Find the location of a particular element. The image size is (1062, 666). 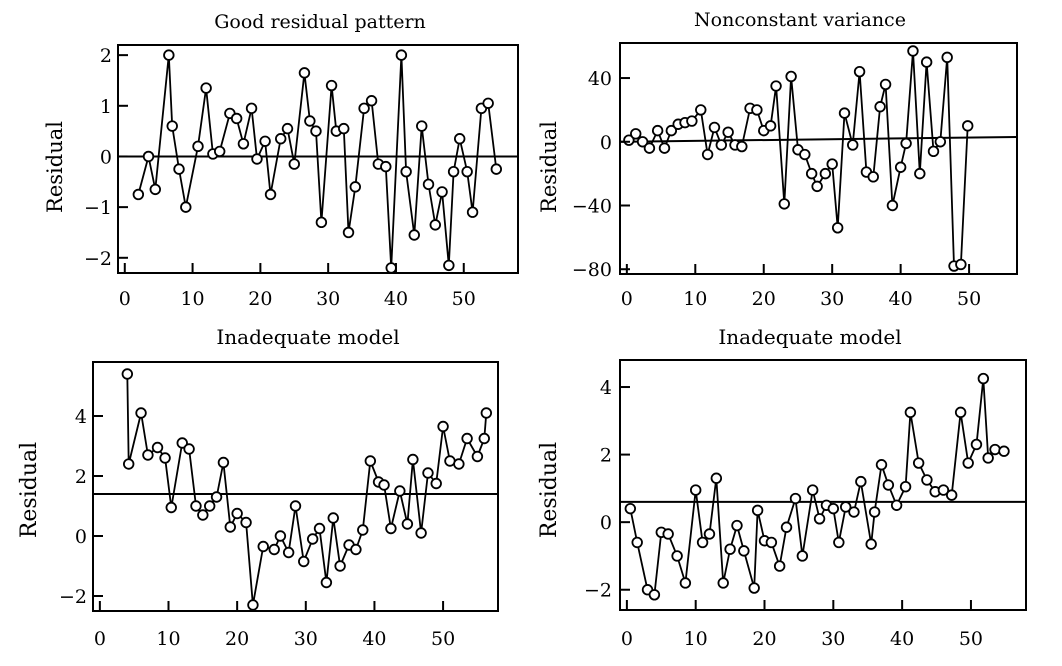

chart-title: Nonconstant variance is located at coordinates (800, 20).